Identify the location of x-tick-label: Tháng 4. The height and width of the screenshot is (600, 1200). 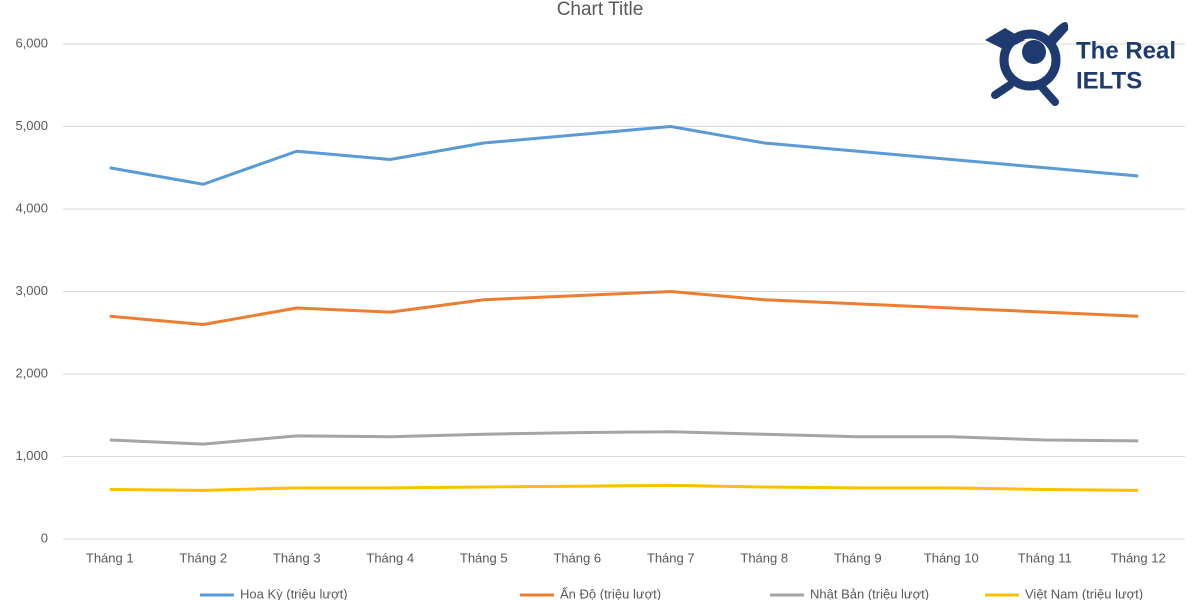
(390, 557).